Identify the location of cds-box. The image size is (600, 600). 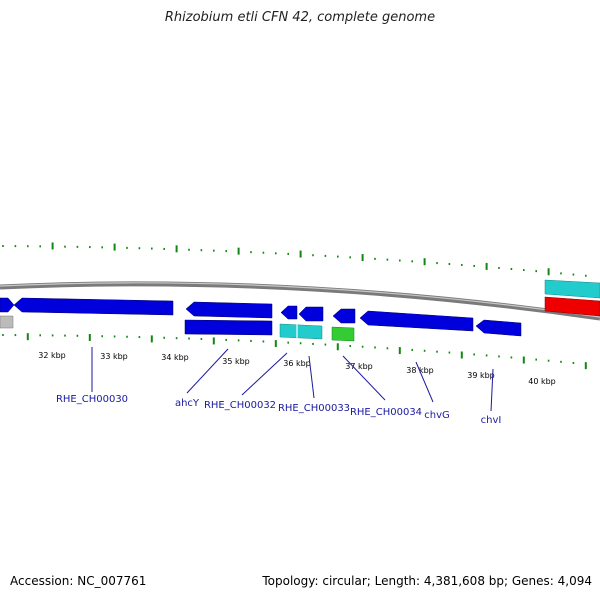
(228, 327).